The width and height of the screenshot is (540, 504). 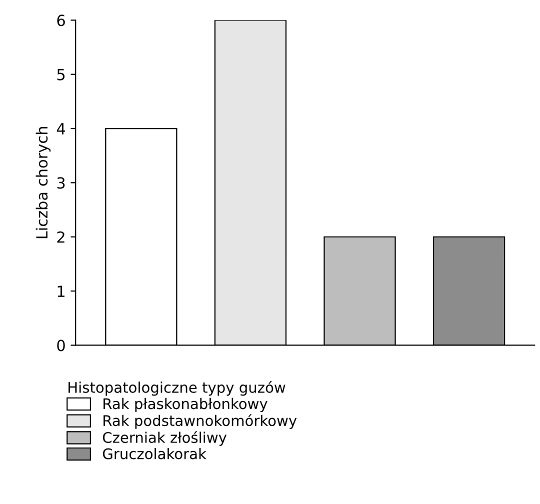 I want to click on legend-label: Gruczolakorak, so click(x=154, y=454).